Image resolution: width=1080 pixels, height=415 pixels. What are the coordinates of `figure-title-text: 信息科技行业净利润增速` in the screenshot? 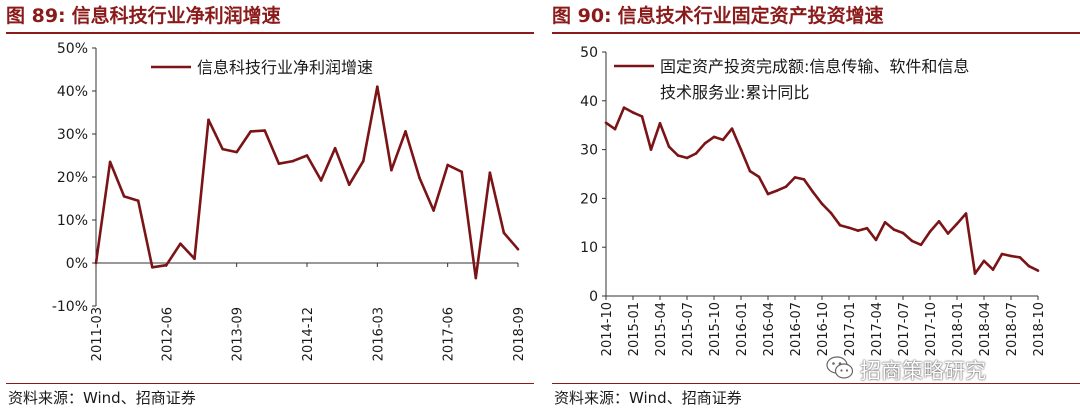 It's located at (176, 16).